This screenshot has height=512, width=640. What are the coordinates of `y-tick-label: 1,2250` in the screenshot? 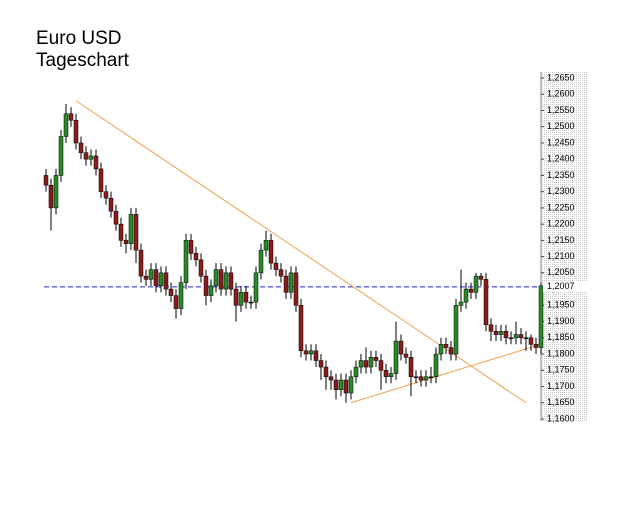 It's located at (561, 207).